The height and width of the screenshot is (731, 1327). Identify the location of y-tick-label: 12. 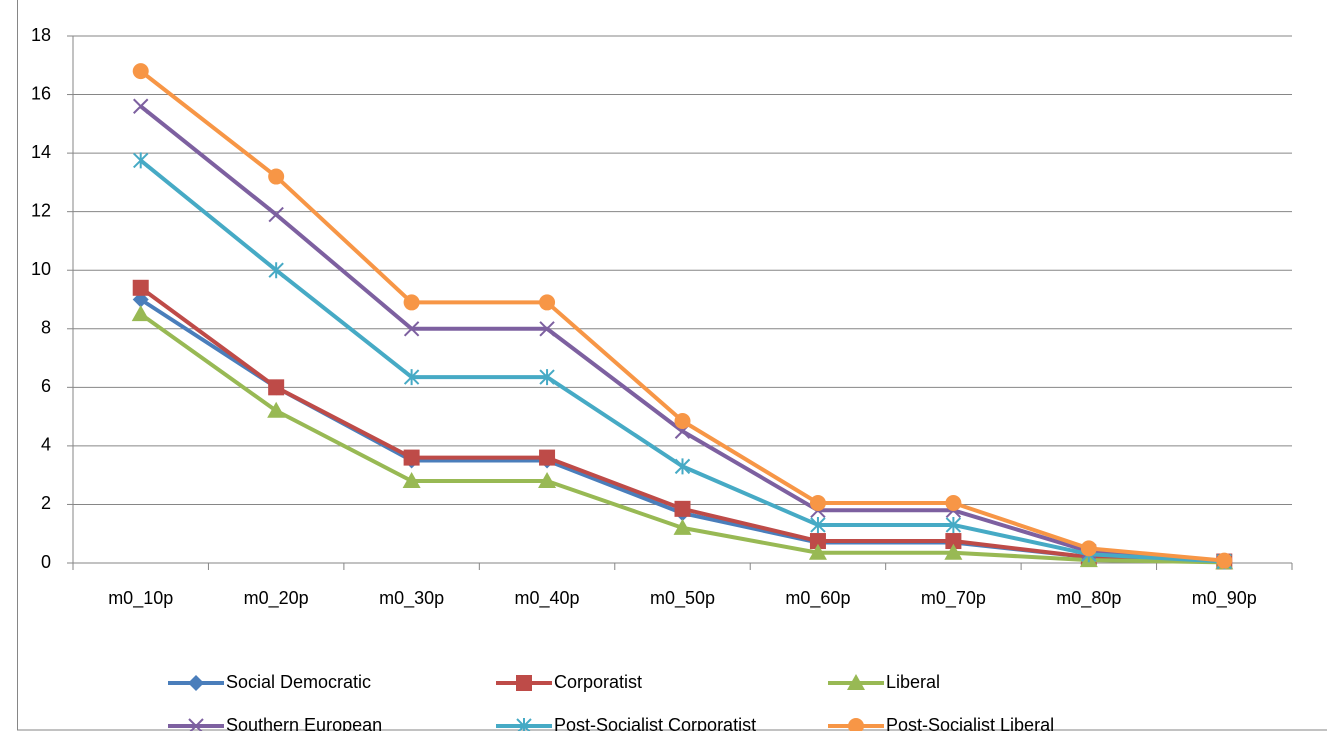
(41, 210).